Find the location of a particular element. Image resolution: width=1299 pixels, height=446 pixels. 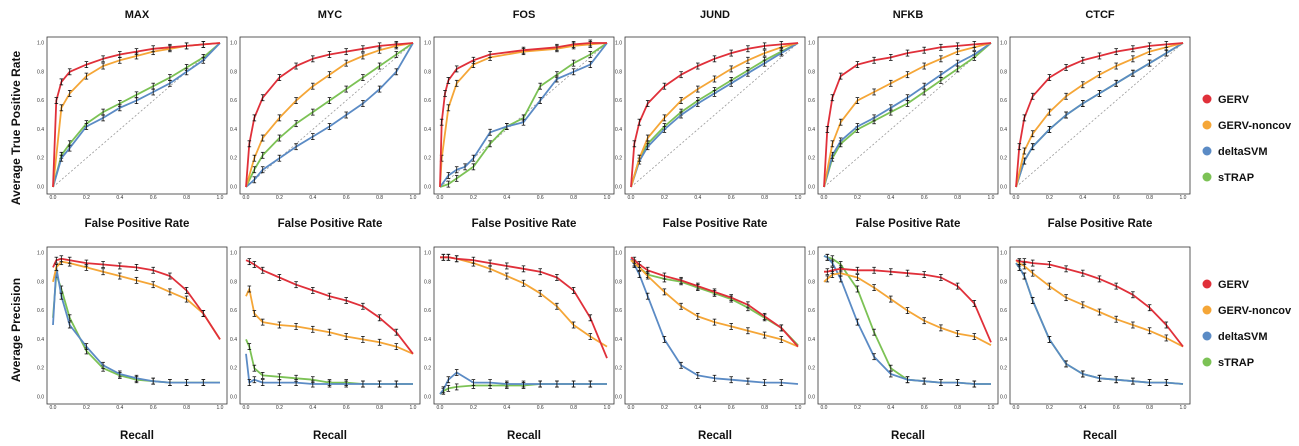

x-axis-label: Recall is located at coordinates (715, 436).